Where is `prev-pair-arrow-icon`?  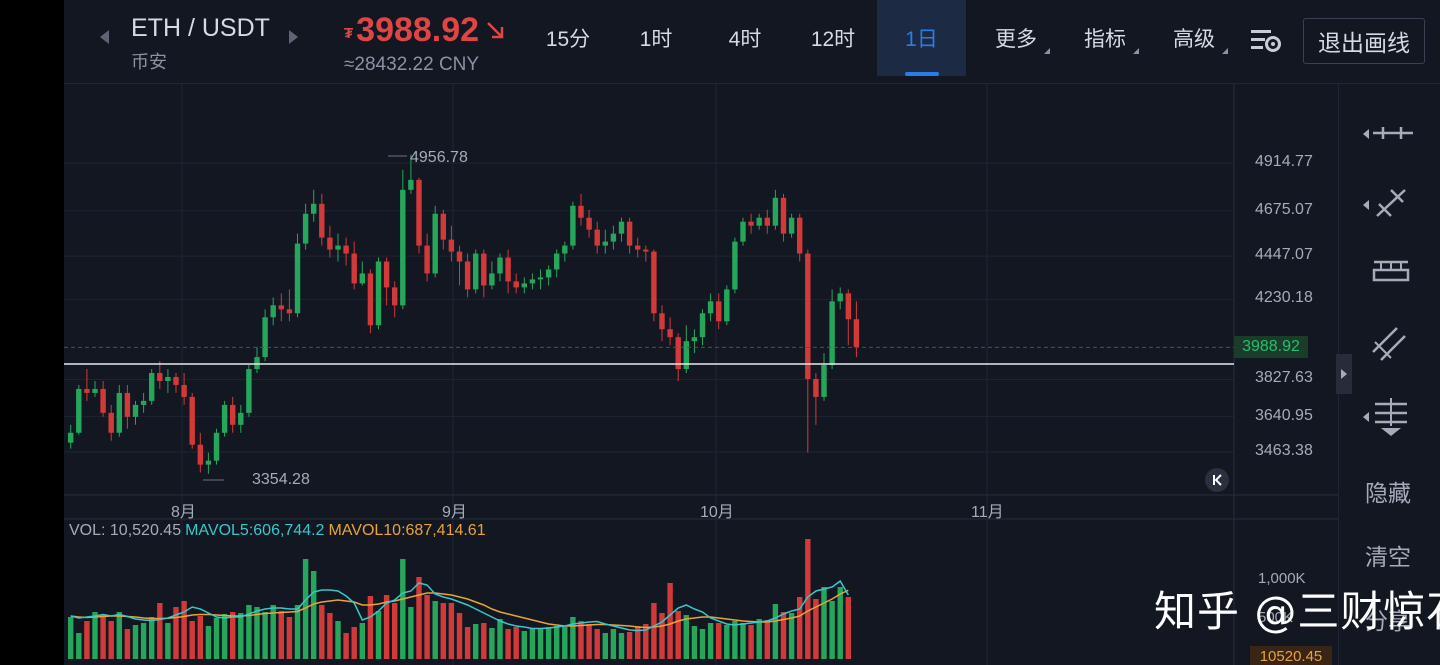 prev-pair-arrow-icon is located at coordinates (104, 37).